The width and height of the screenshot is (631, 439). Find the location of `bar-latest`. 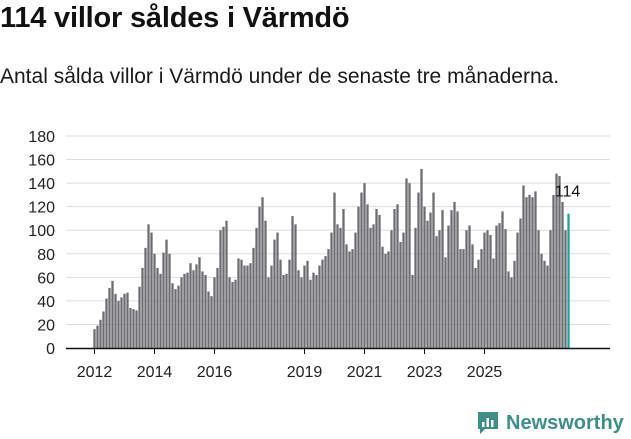

bar-latest is located at coordinates (568, 280).